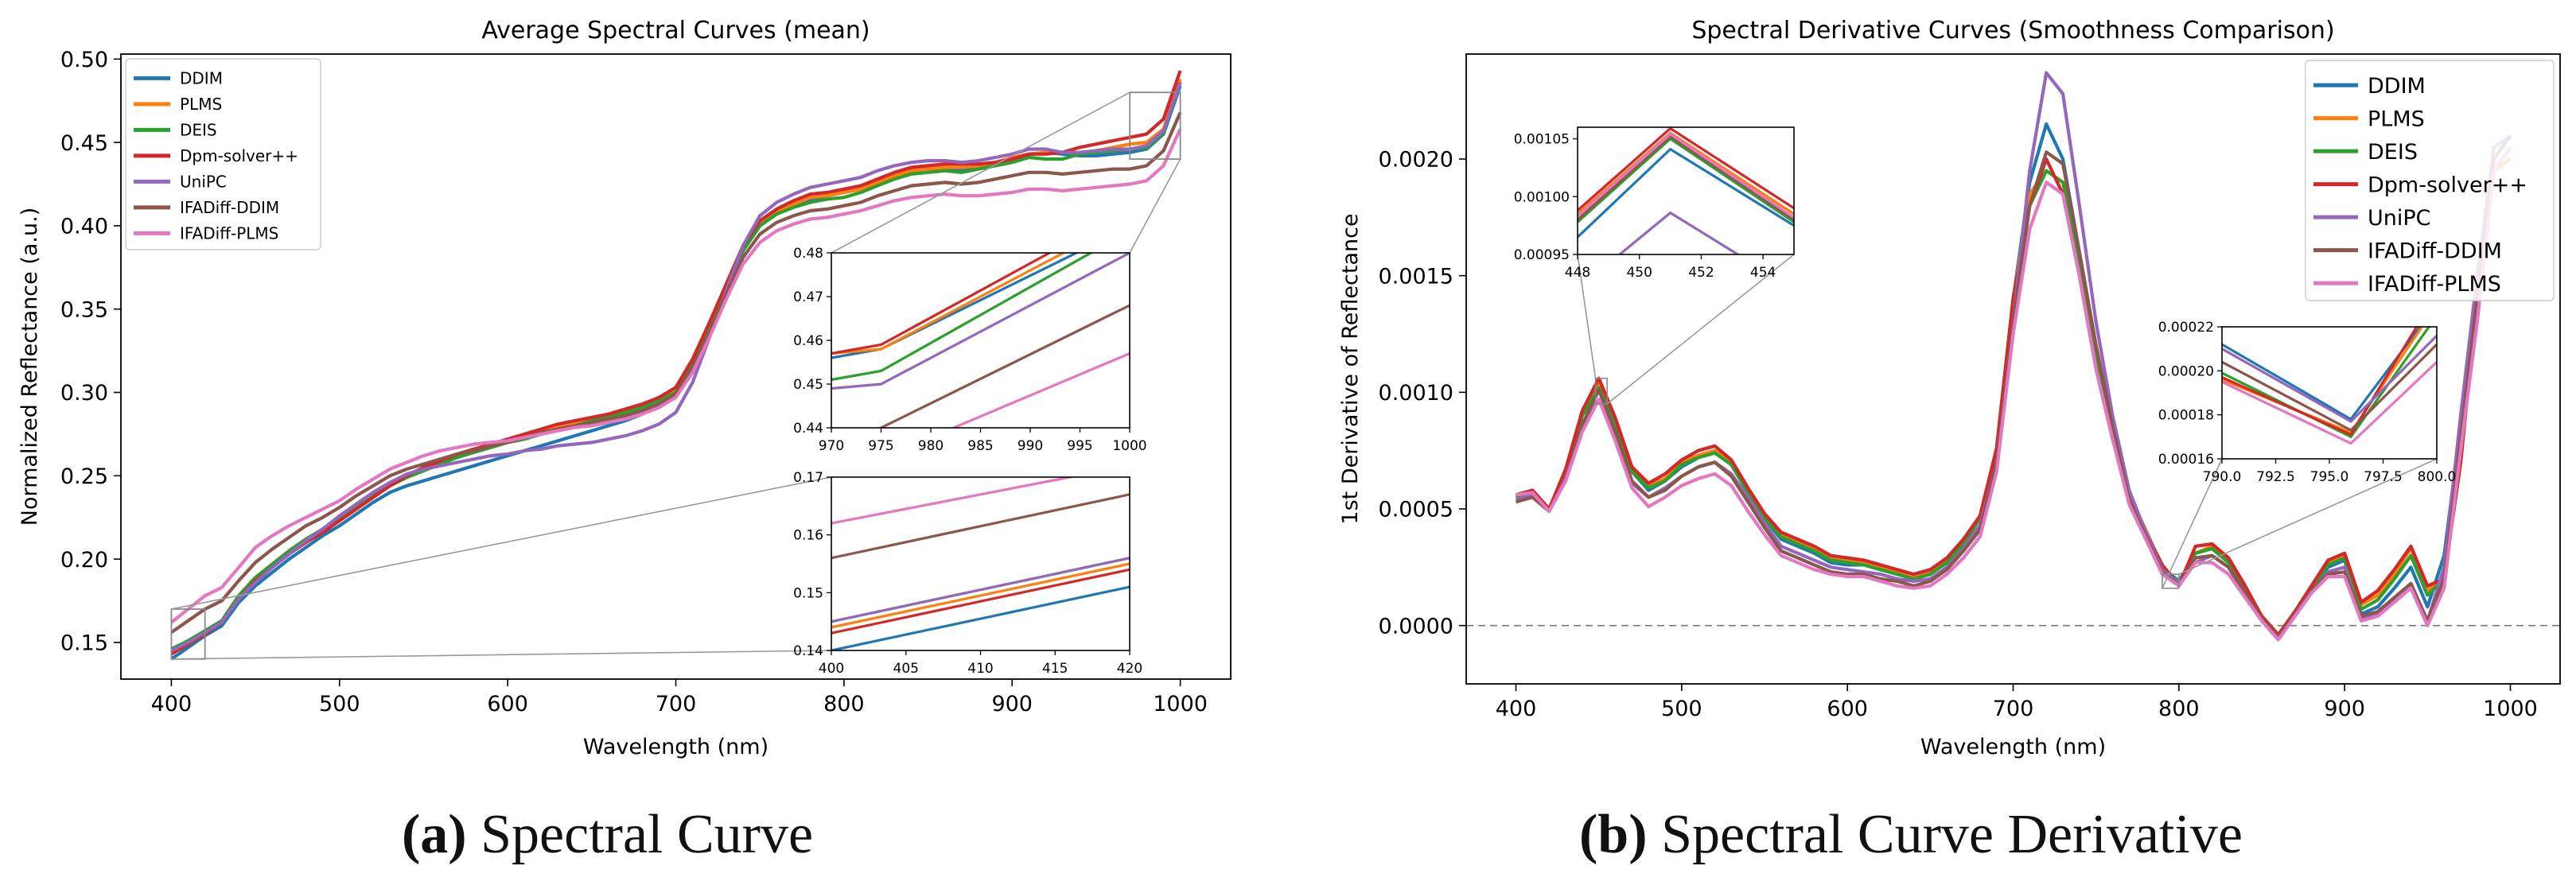  Describe the element at coordinates (1155, 125) in the screenshot. I see `chart-a-zoom-box` at that location.